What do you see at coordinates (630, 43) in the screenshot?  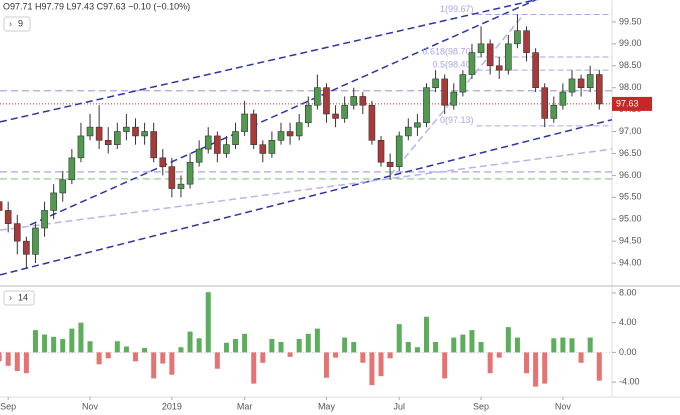 I see `y-tick-label: 99.00` at bounding box center [630, 43].